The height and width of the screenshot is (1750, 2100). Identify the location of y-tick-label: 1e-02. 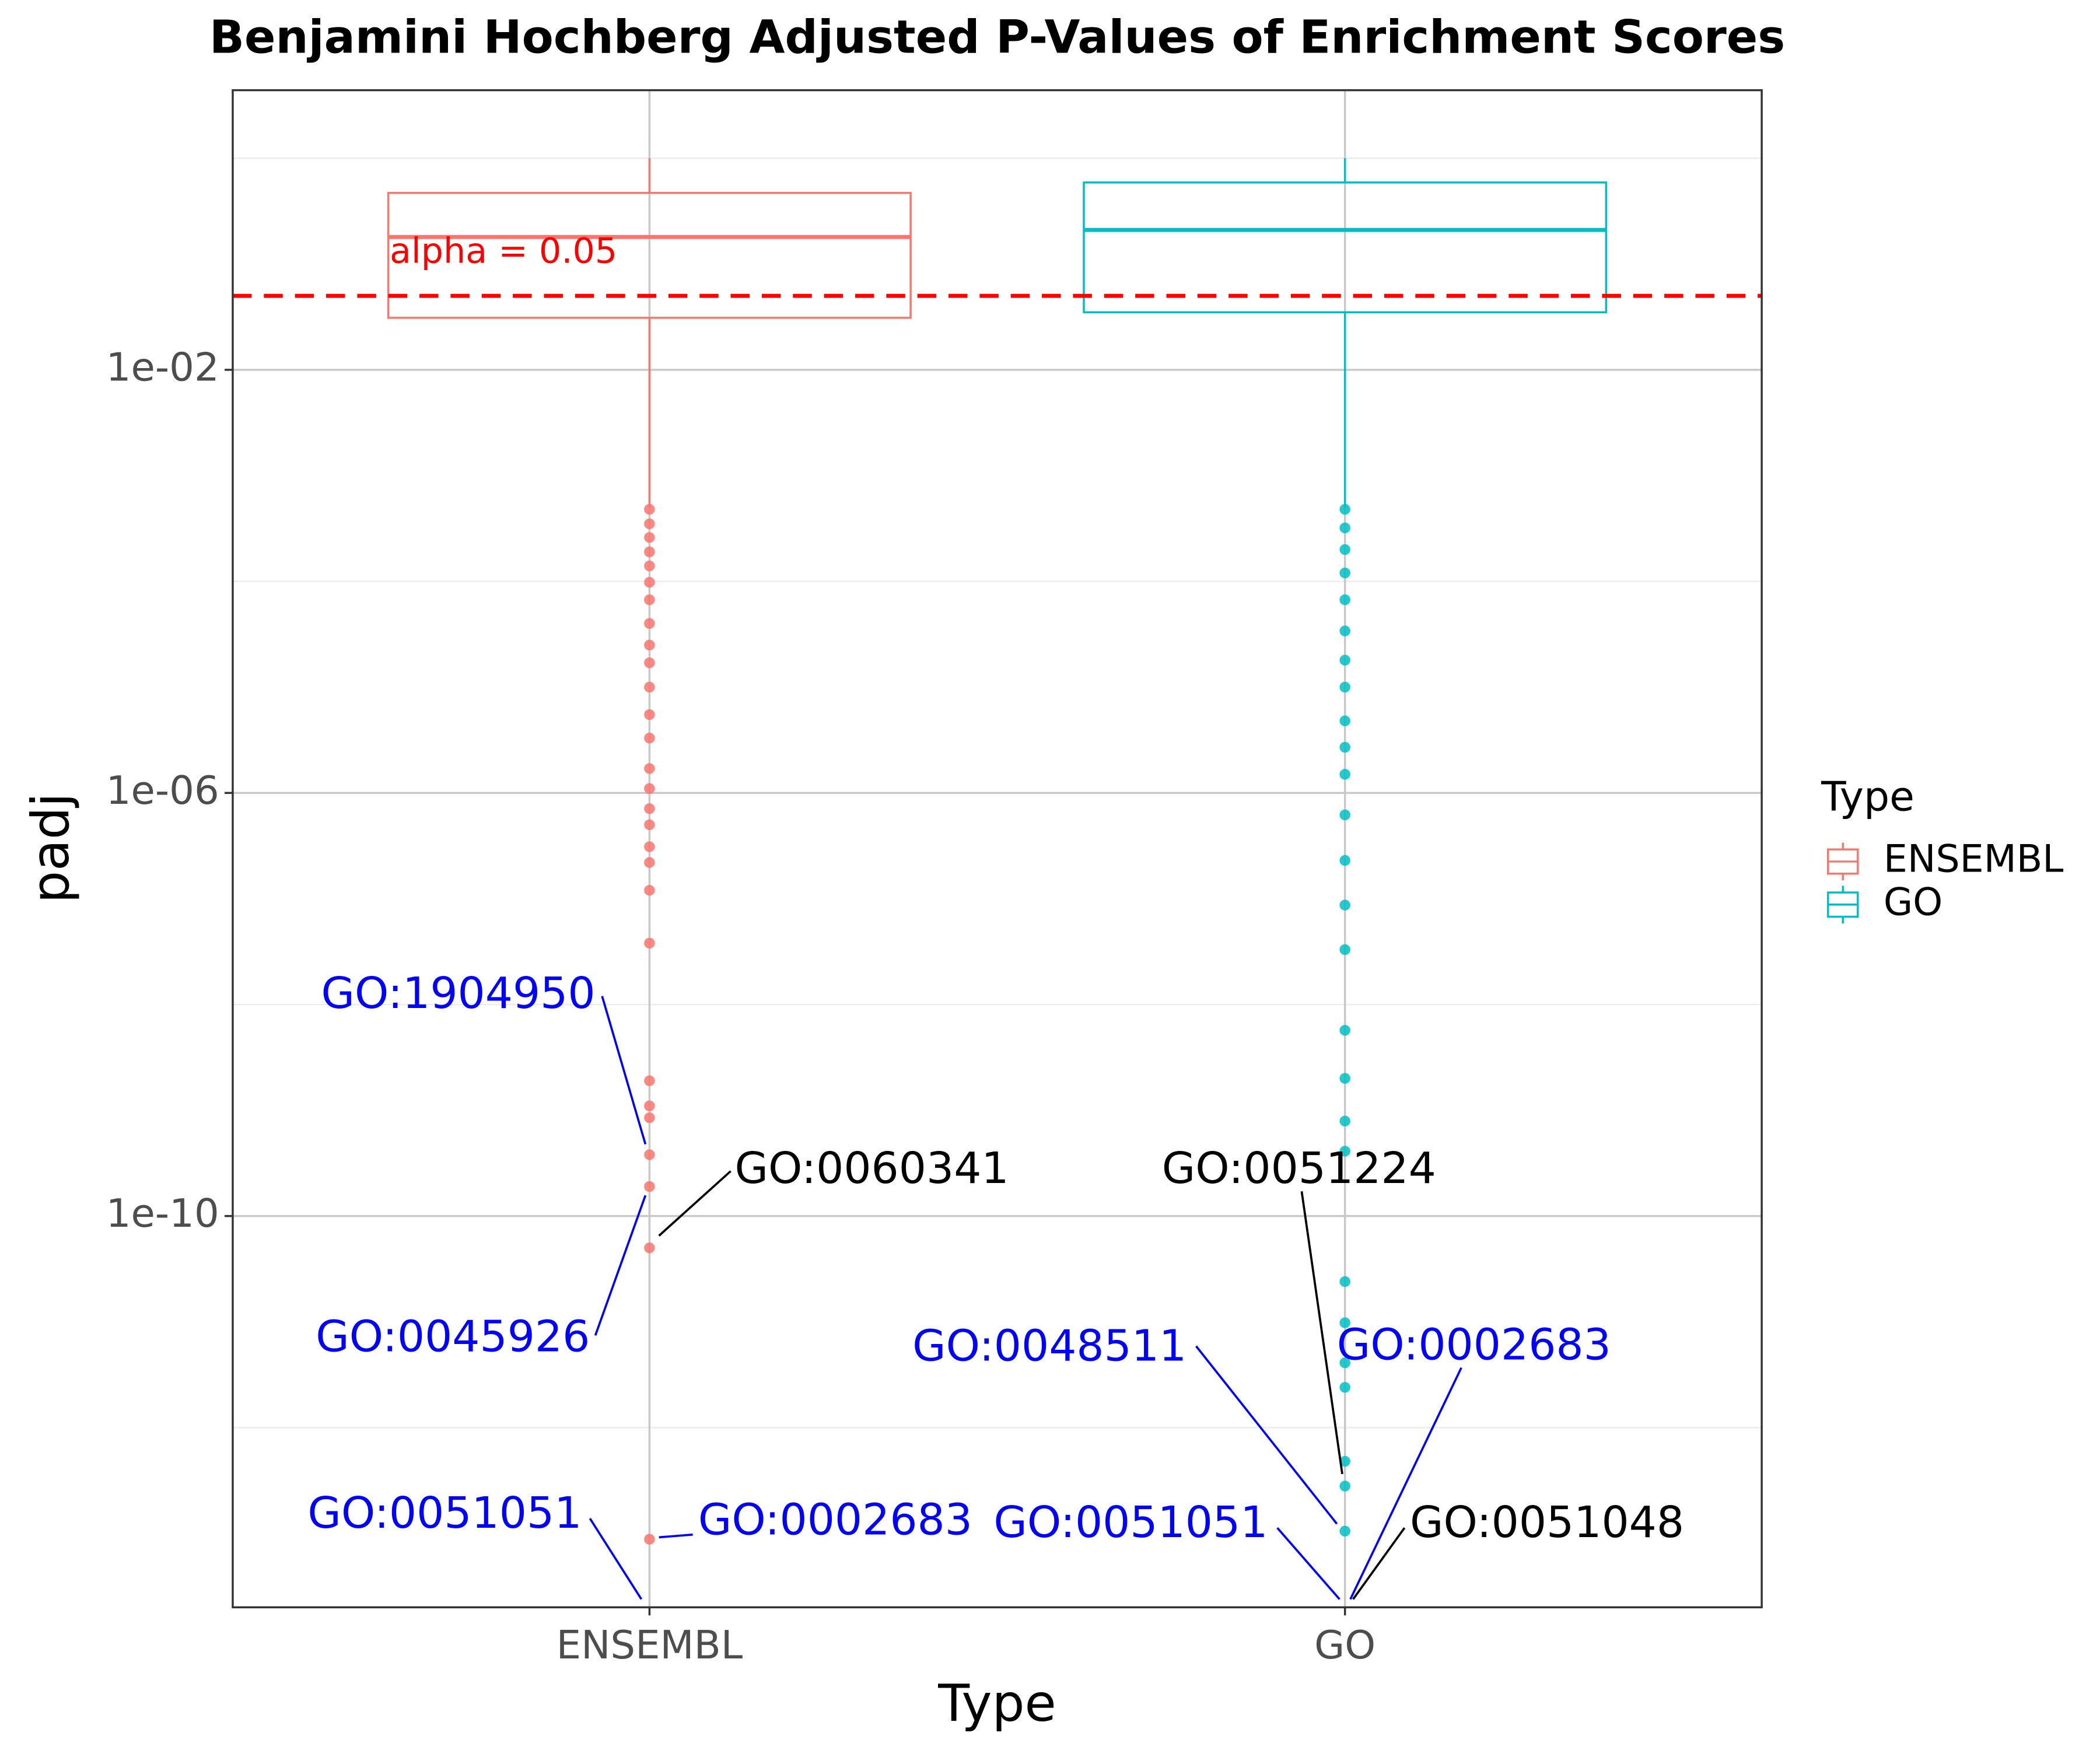
(162, 367).